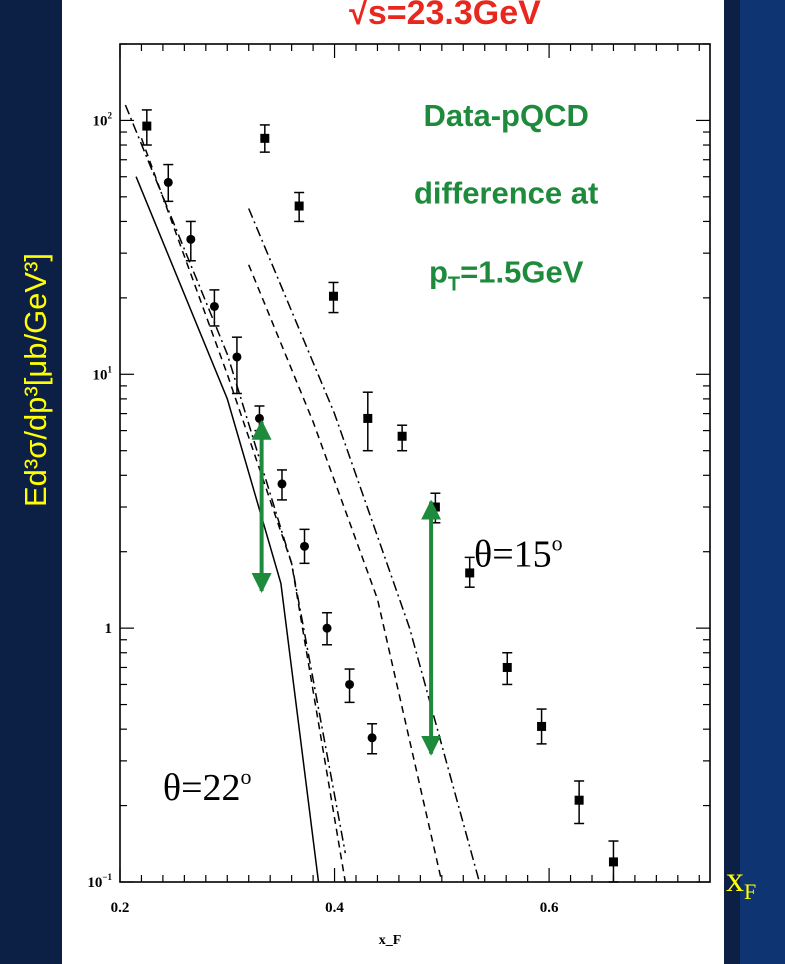 This screenshot has height=964, width=785. Describe the element at coordinates (99, 881) in the screenshot. I see `y-tick-label: 10⁻¹` at that location.